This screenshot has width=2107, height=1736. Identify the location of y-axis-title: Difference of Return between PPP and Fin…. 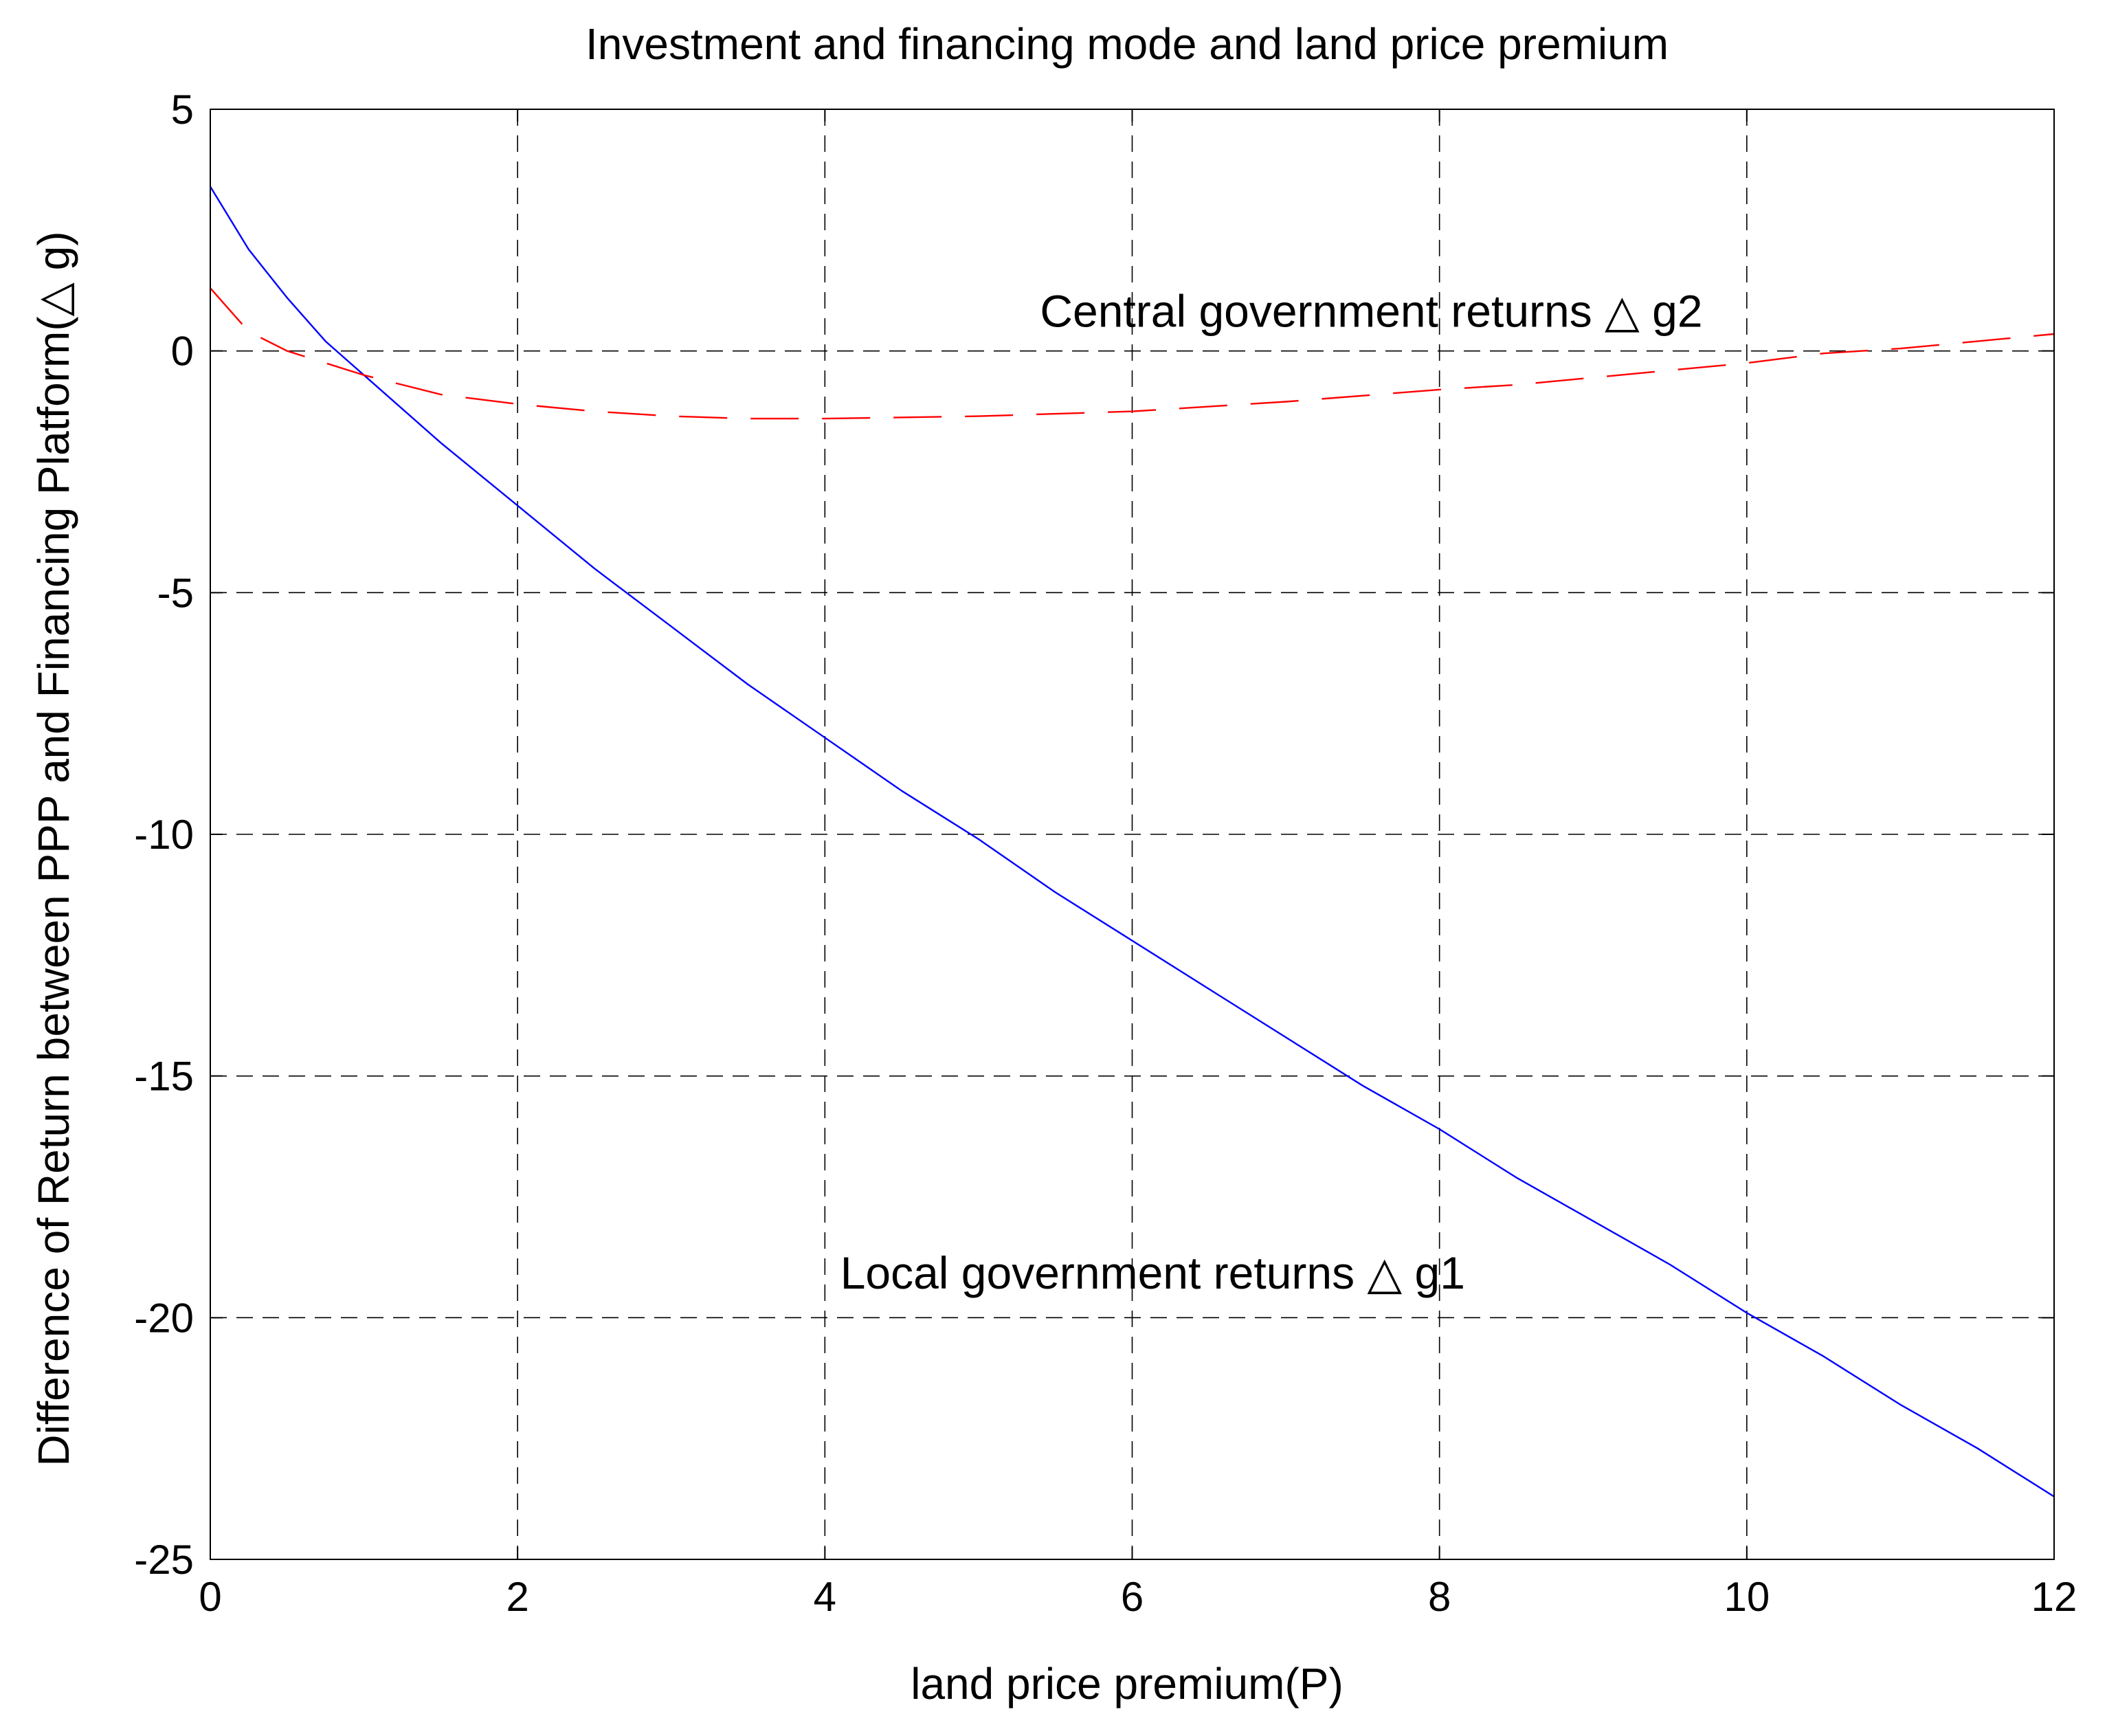
(54, 848).